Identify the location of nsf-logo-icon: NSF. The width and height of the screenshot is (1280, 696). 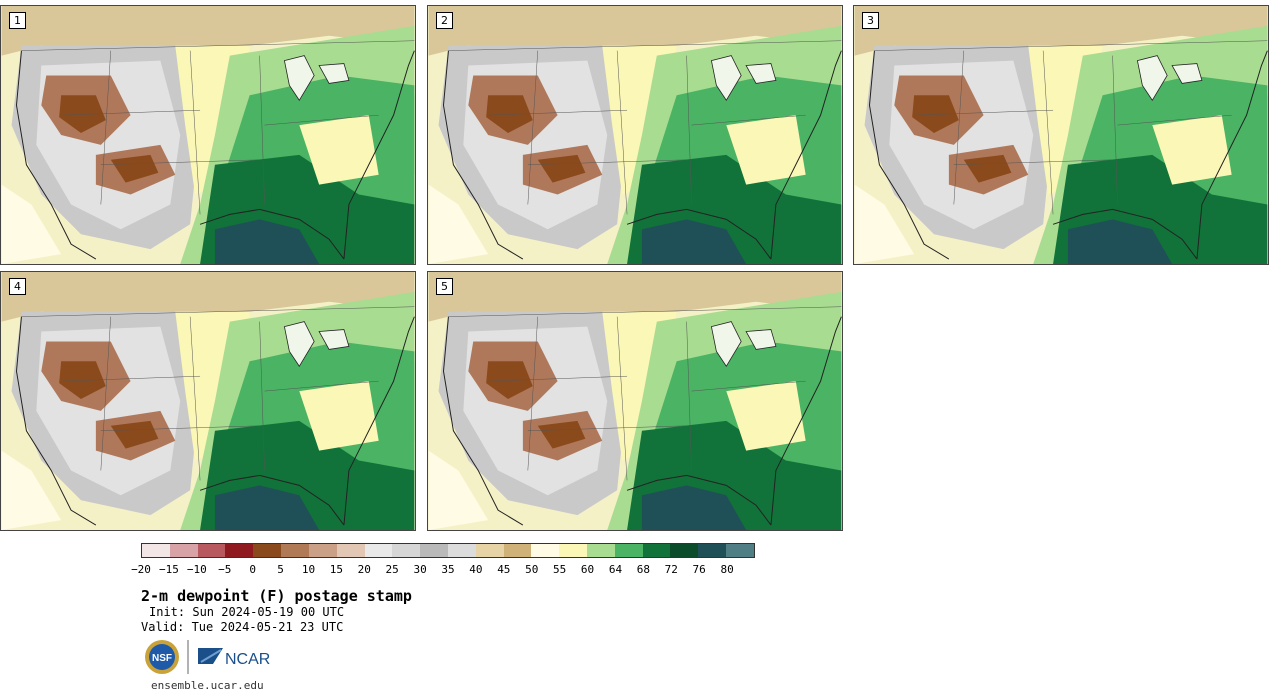
(162, 657).